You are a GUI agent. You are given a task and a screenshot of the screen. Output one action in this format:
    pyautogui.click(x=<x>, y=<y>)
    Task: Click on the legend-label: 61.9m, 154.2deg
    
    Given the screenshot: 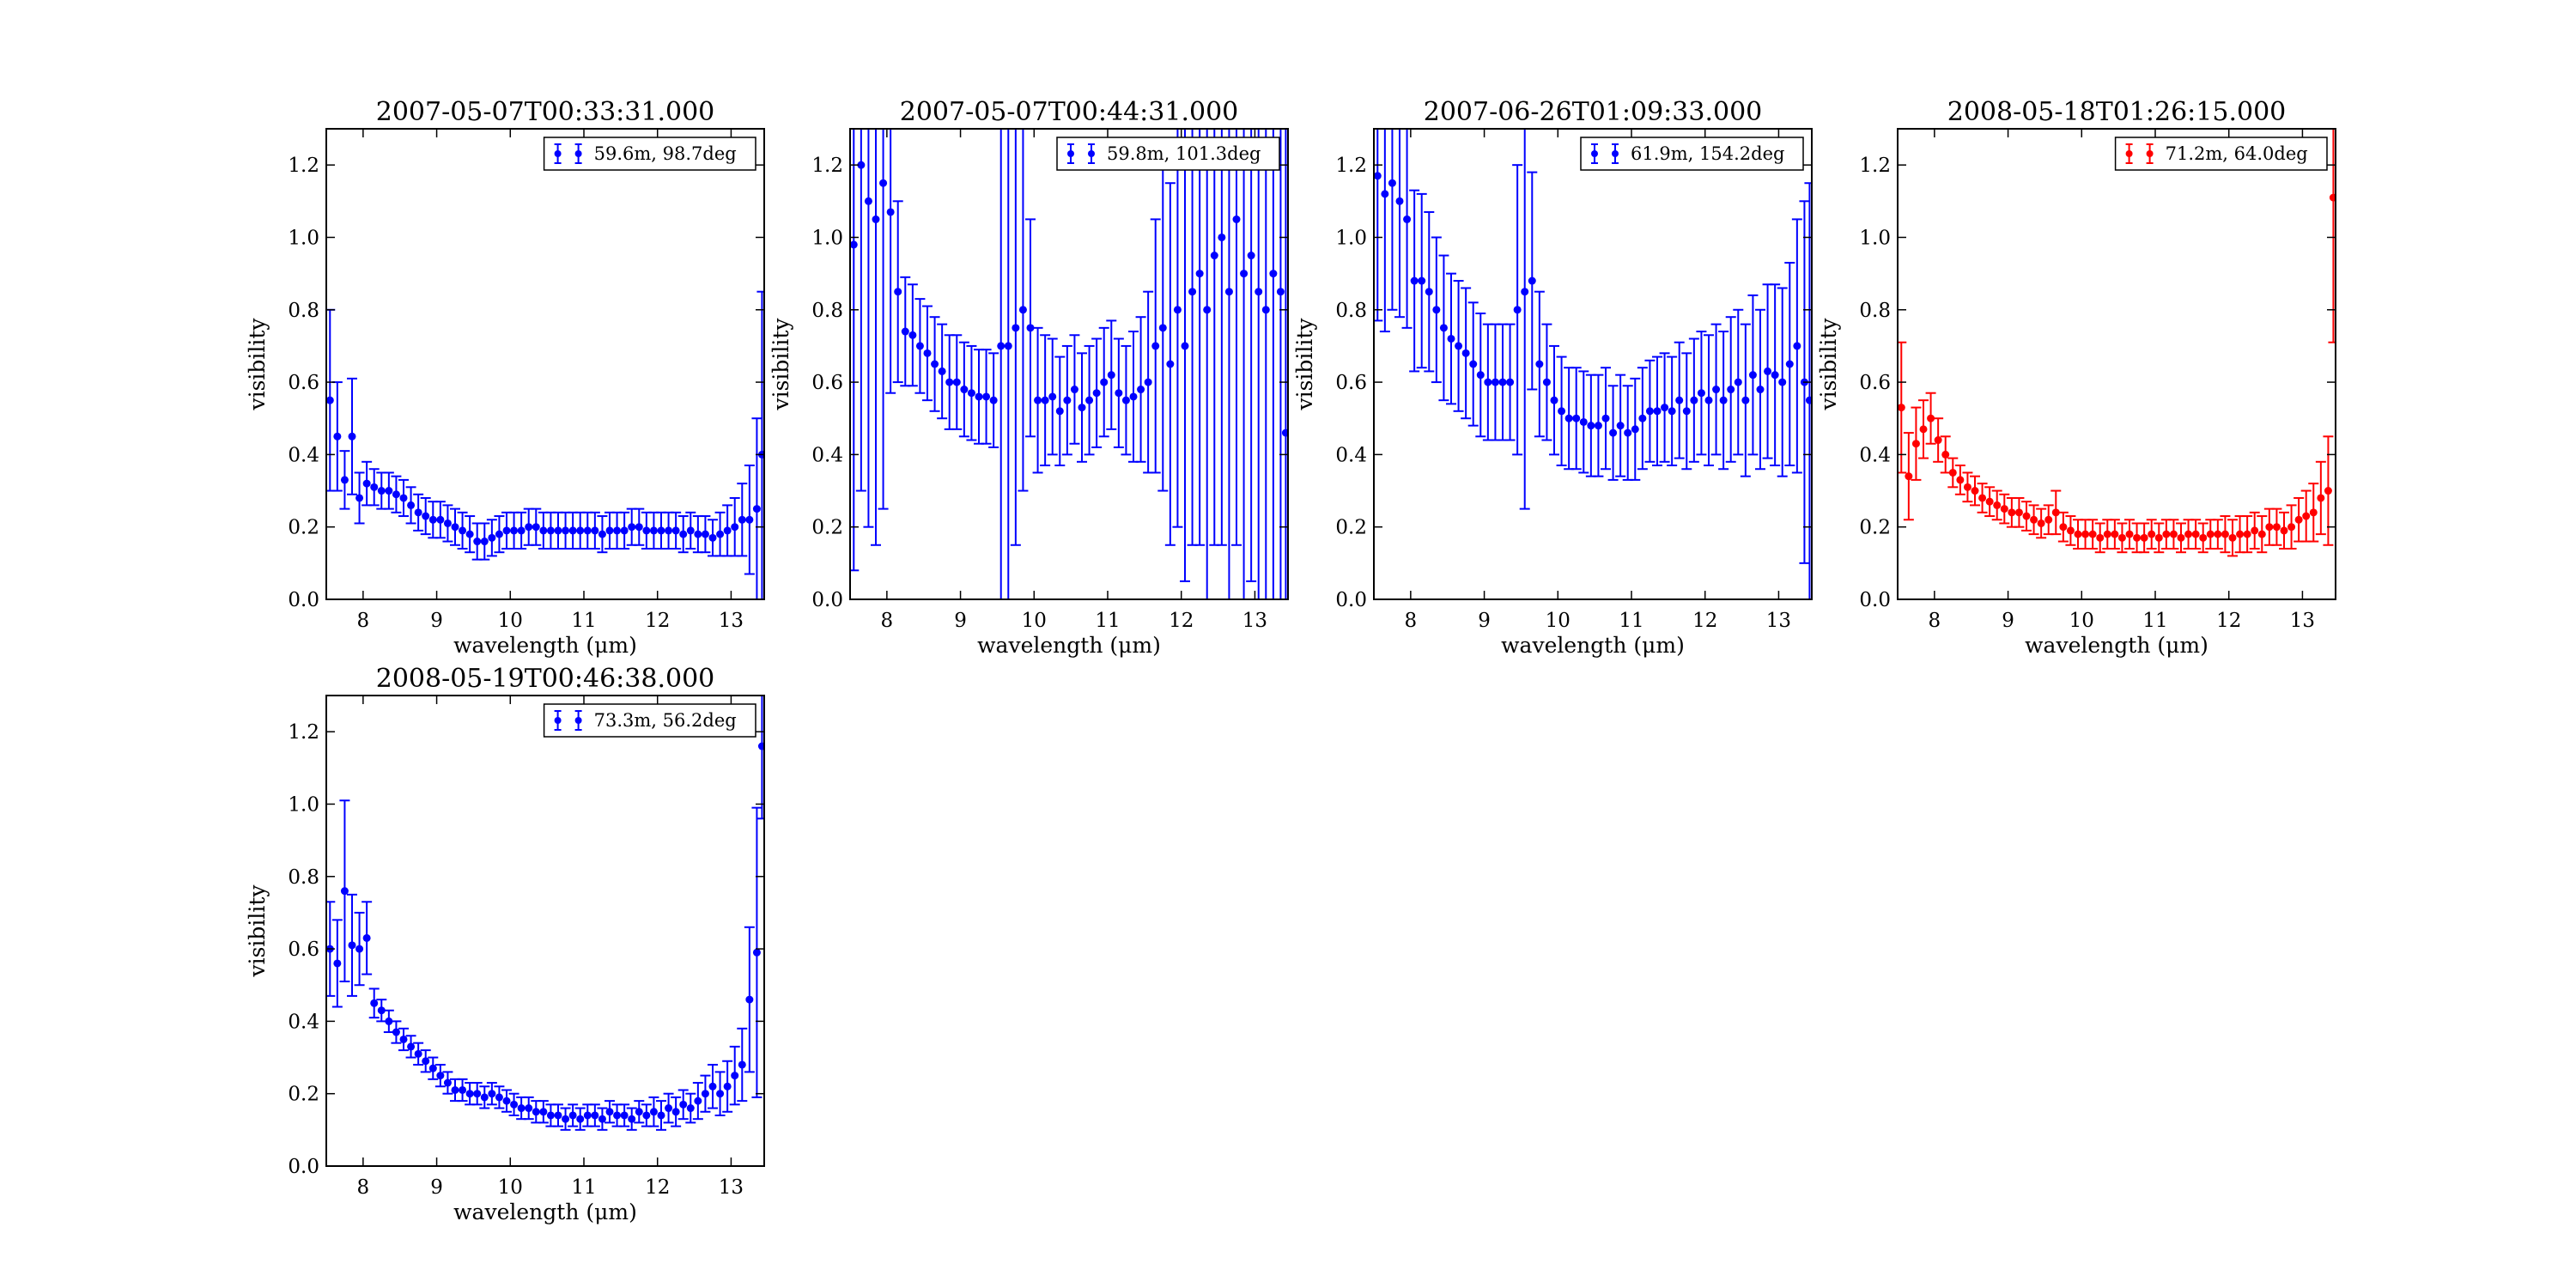 What is the action you would take?
    pyautogui.click(x=1708, y=153)
    